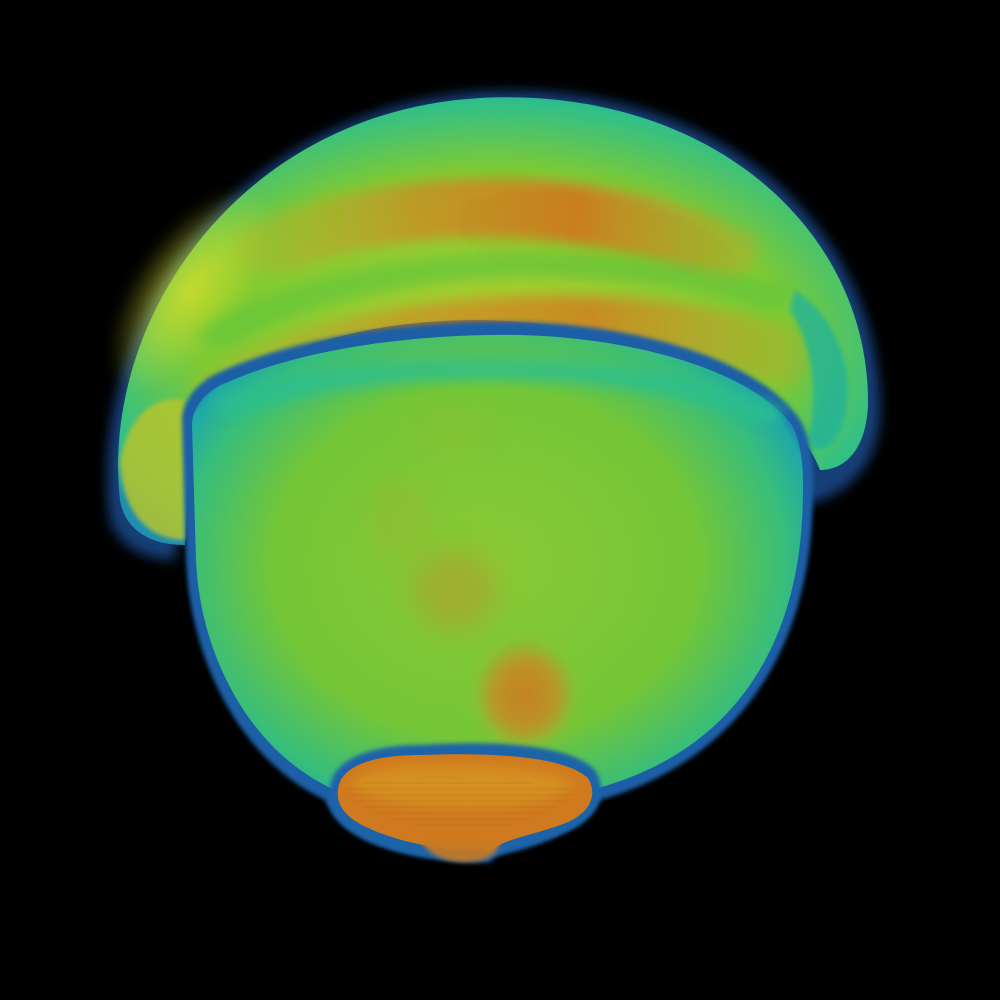 This screenshot has width=1000, height=1000. I want to click on bottom-tail, so click(460, 850).